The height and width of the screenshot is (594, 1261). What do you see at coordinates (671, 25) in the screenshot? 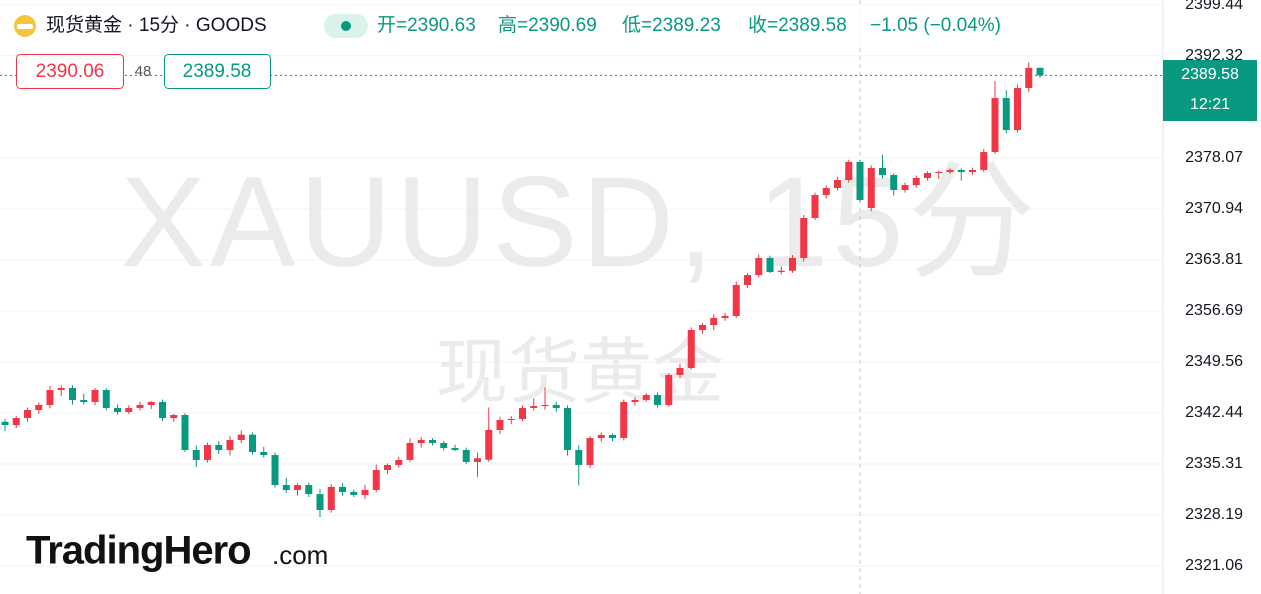
I see `legend-item: 低=2389.23` at bounding box center [671, 25].